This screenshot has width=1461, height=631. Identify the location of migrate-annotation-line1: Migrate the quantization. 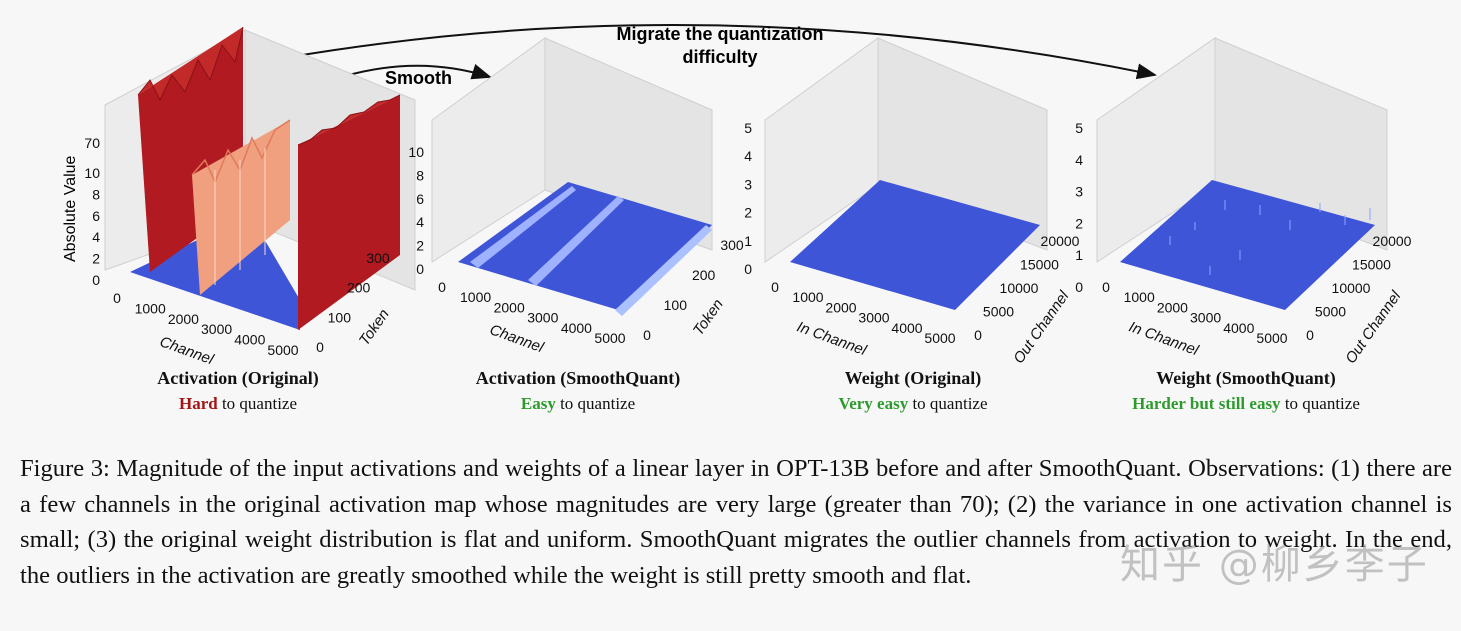
(720, 34).